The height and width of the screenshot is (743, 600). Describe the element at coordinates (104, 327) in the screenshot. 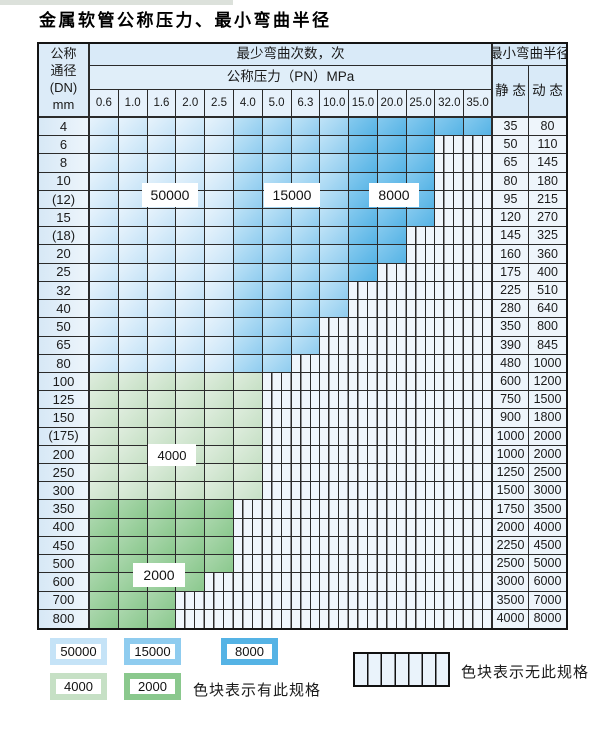

I see `spec-cell-50-0.6` at that location.